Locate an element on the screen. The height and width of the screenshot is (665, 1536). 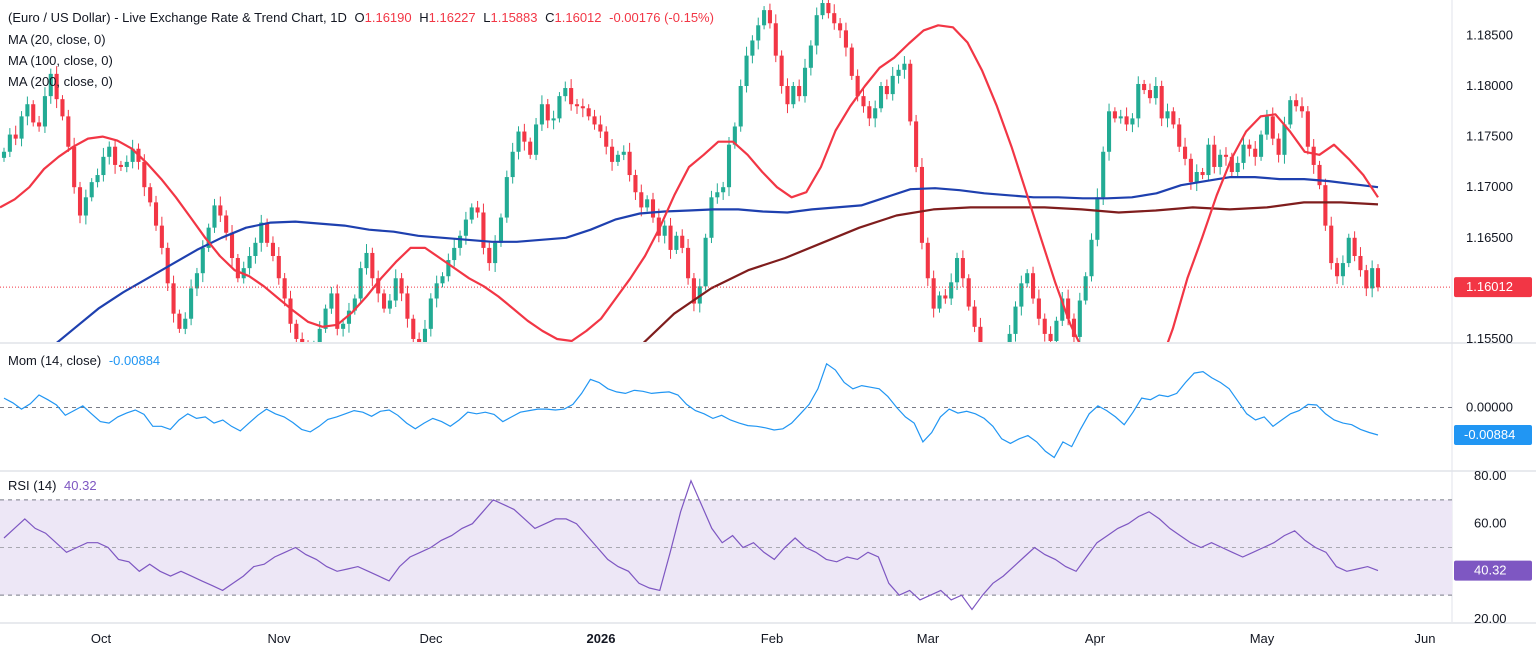
time-axis: Oct Nov Dec 2026 Feb Mar Apr May Jun is located at coordinates (763, 638).